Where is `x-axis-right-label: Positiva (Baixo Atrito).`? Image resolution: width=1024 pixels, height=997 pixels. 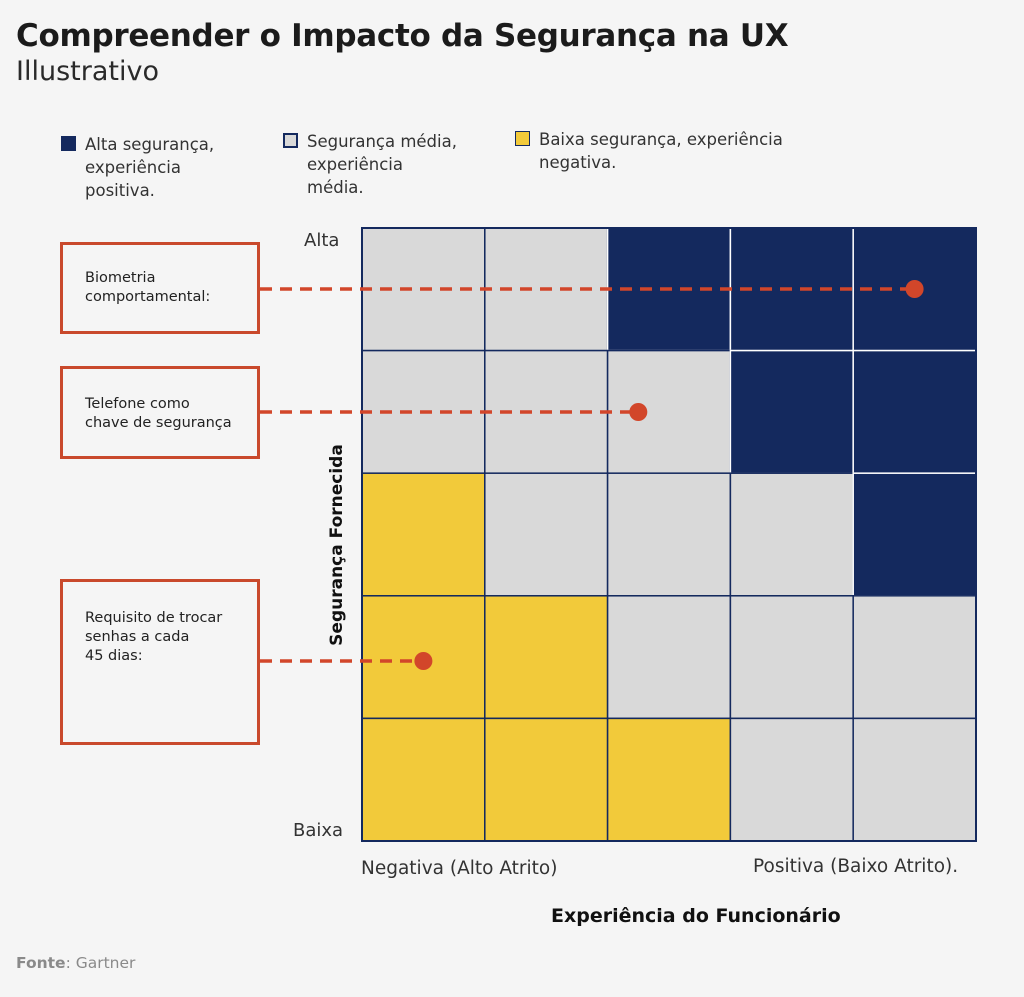
x-axis-right-label: Positiva (Baixo Atrito). is located at coordinates (856, 866).